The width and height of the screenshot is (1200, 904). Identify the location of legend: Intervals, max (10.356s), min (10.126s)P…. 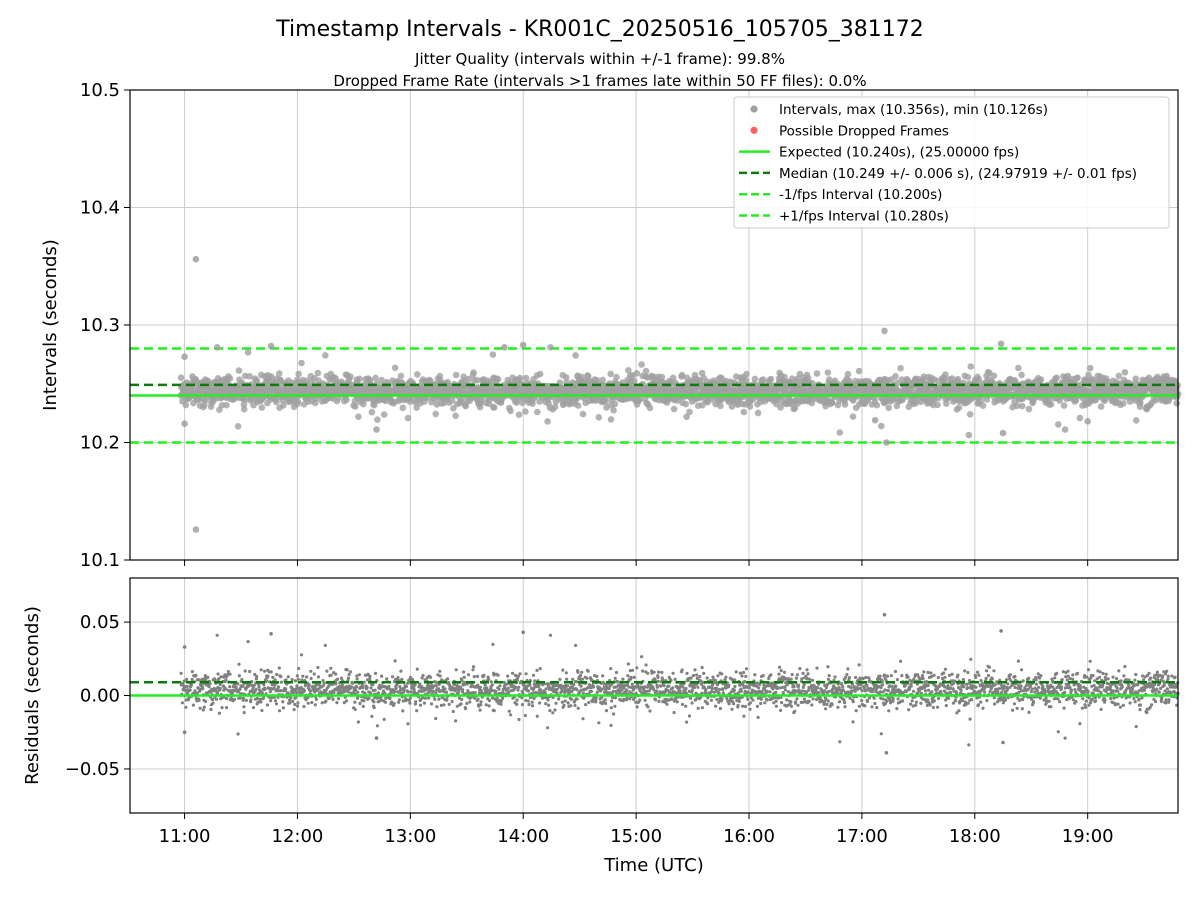
(951, 162).